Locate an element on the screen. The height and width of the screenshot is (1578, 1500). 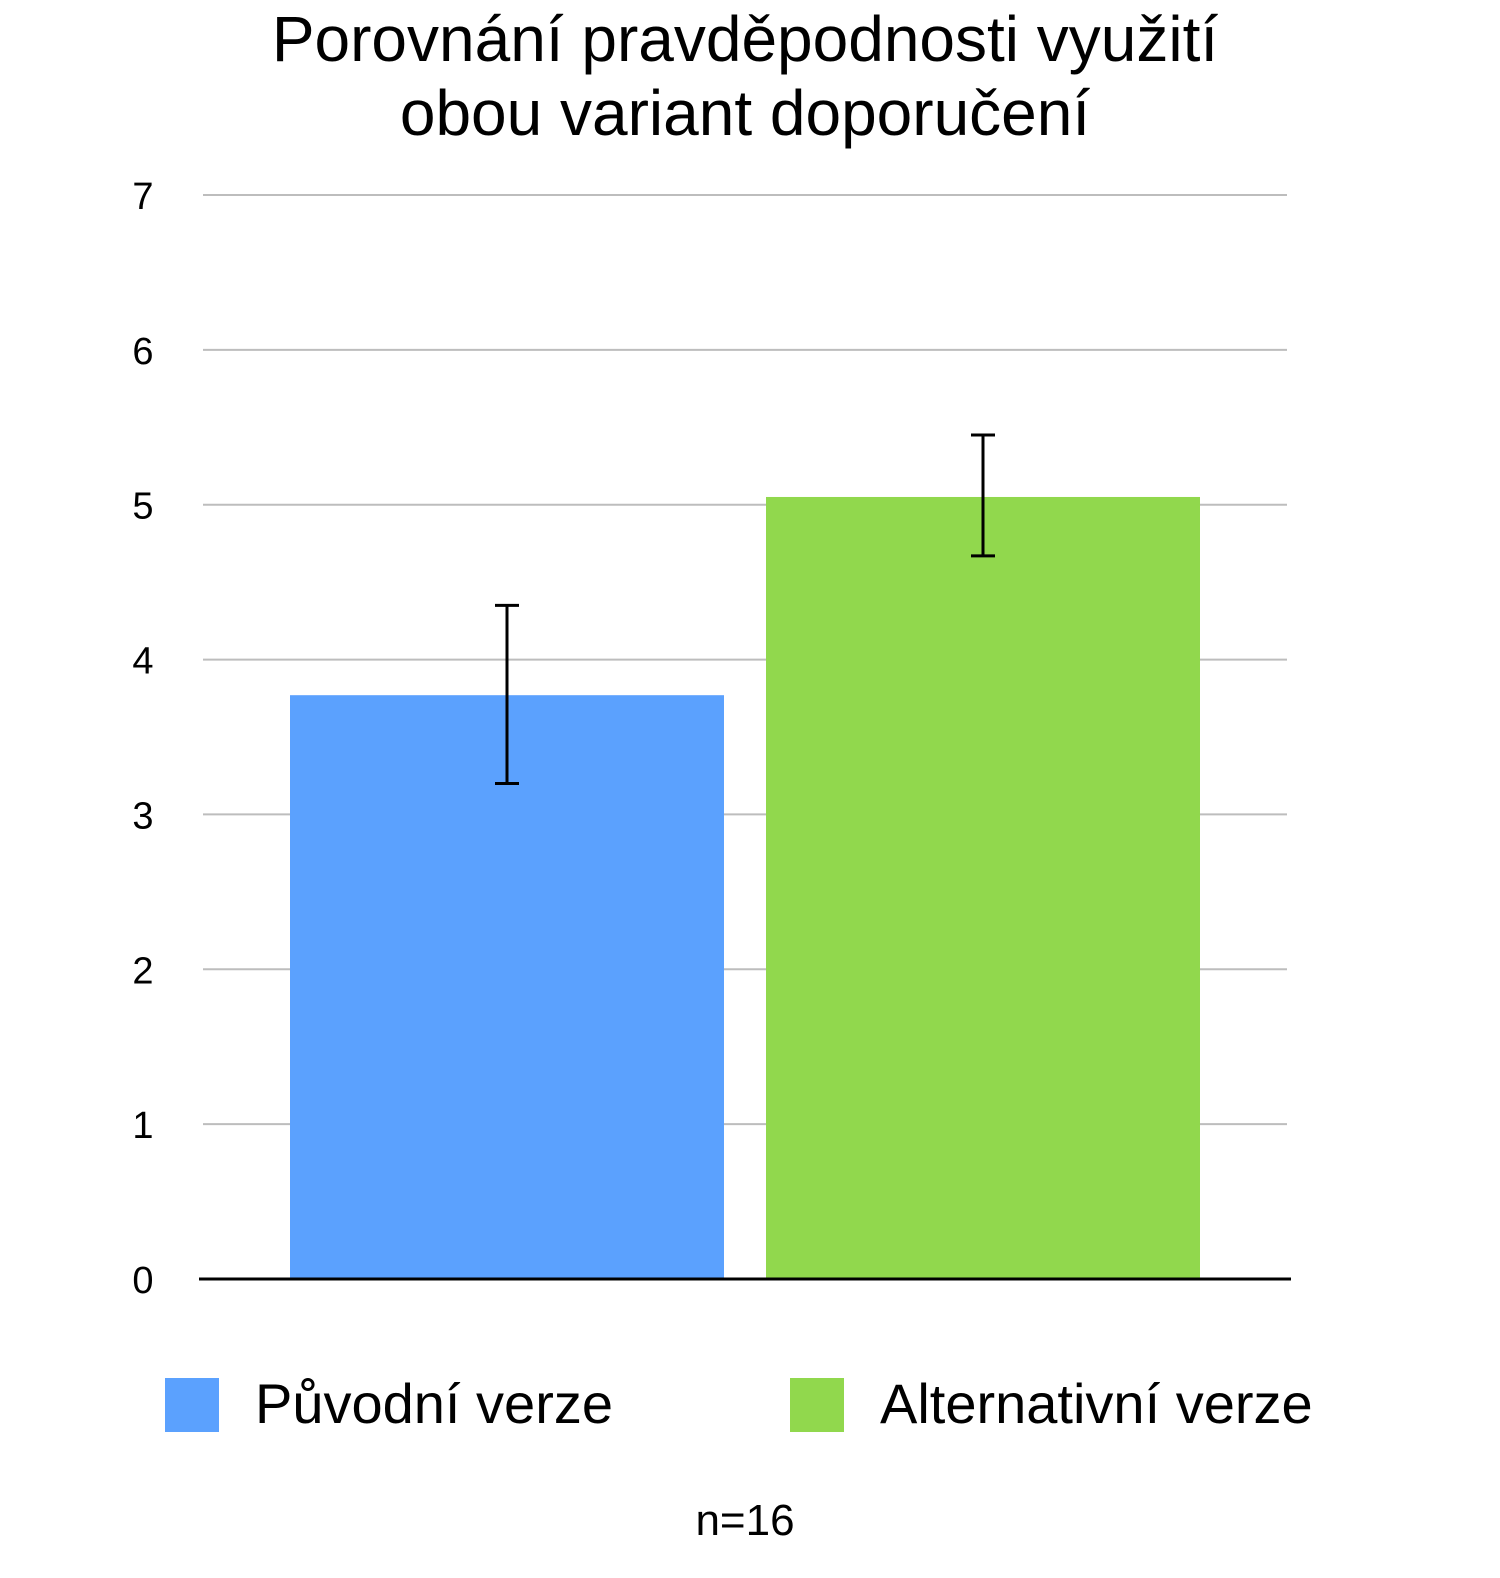
y-tick-label-0: 0 is located at coordinates (142, 1281).